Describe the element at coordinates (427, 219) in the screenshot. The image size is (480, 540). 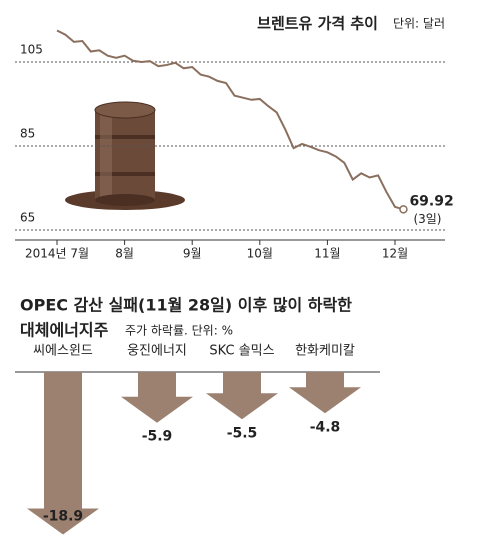
I see `annotation: (3일)` at that location.